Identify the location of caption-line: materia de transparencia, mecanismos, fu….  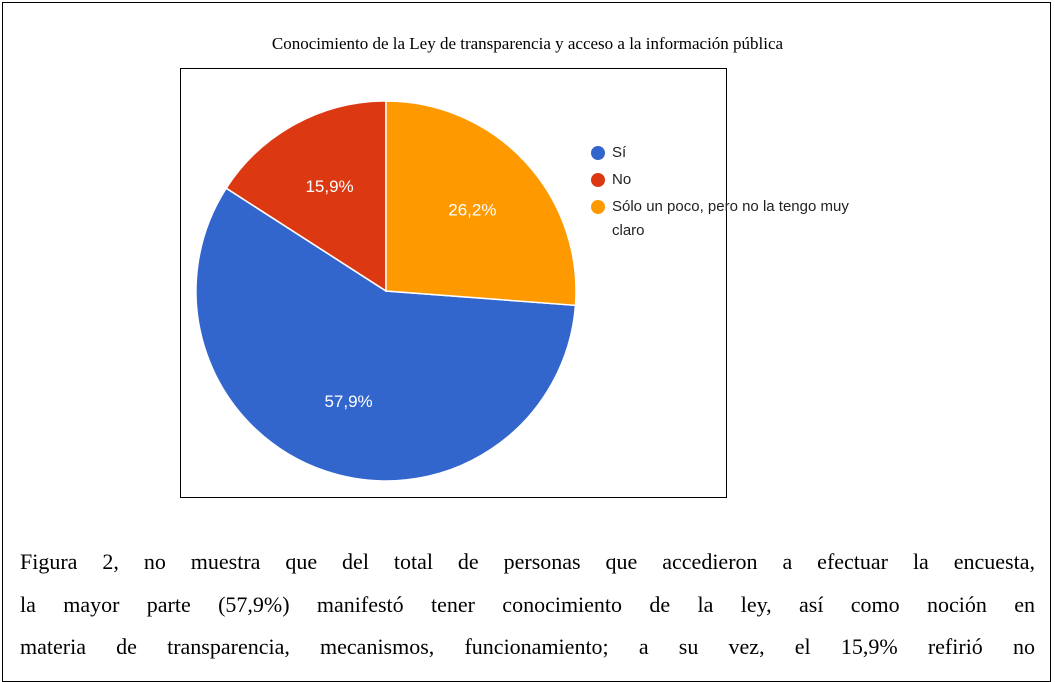
(527, 646).